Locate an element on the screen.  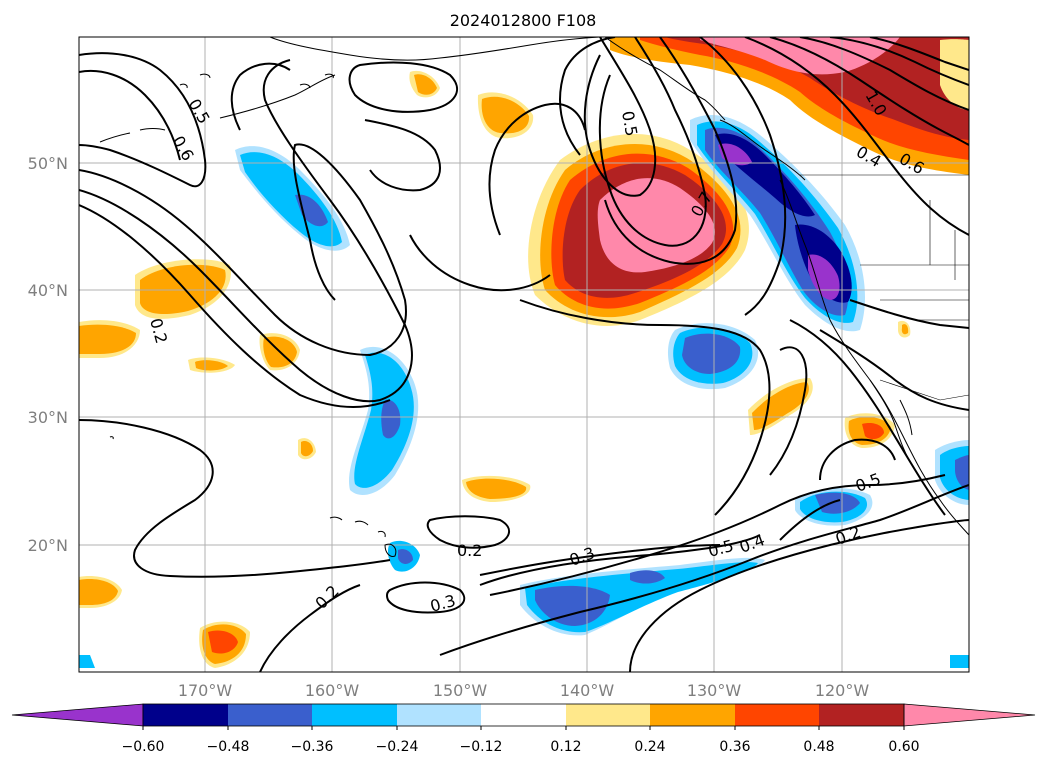
lat-label: 50°N is located at coordinates (48, 163).